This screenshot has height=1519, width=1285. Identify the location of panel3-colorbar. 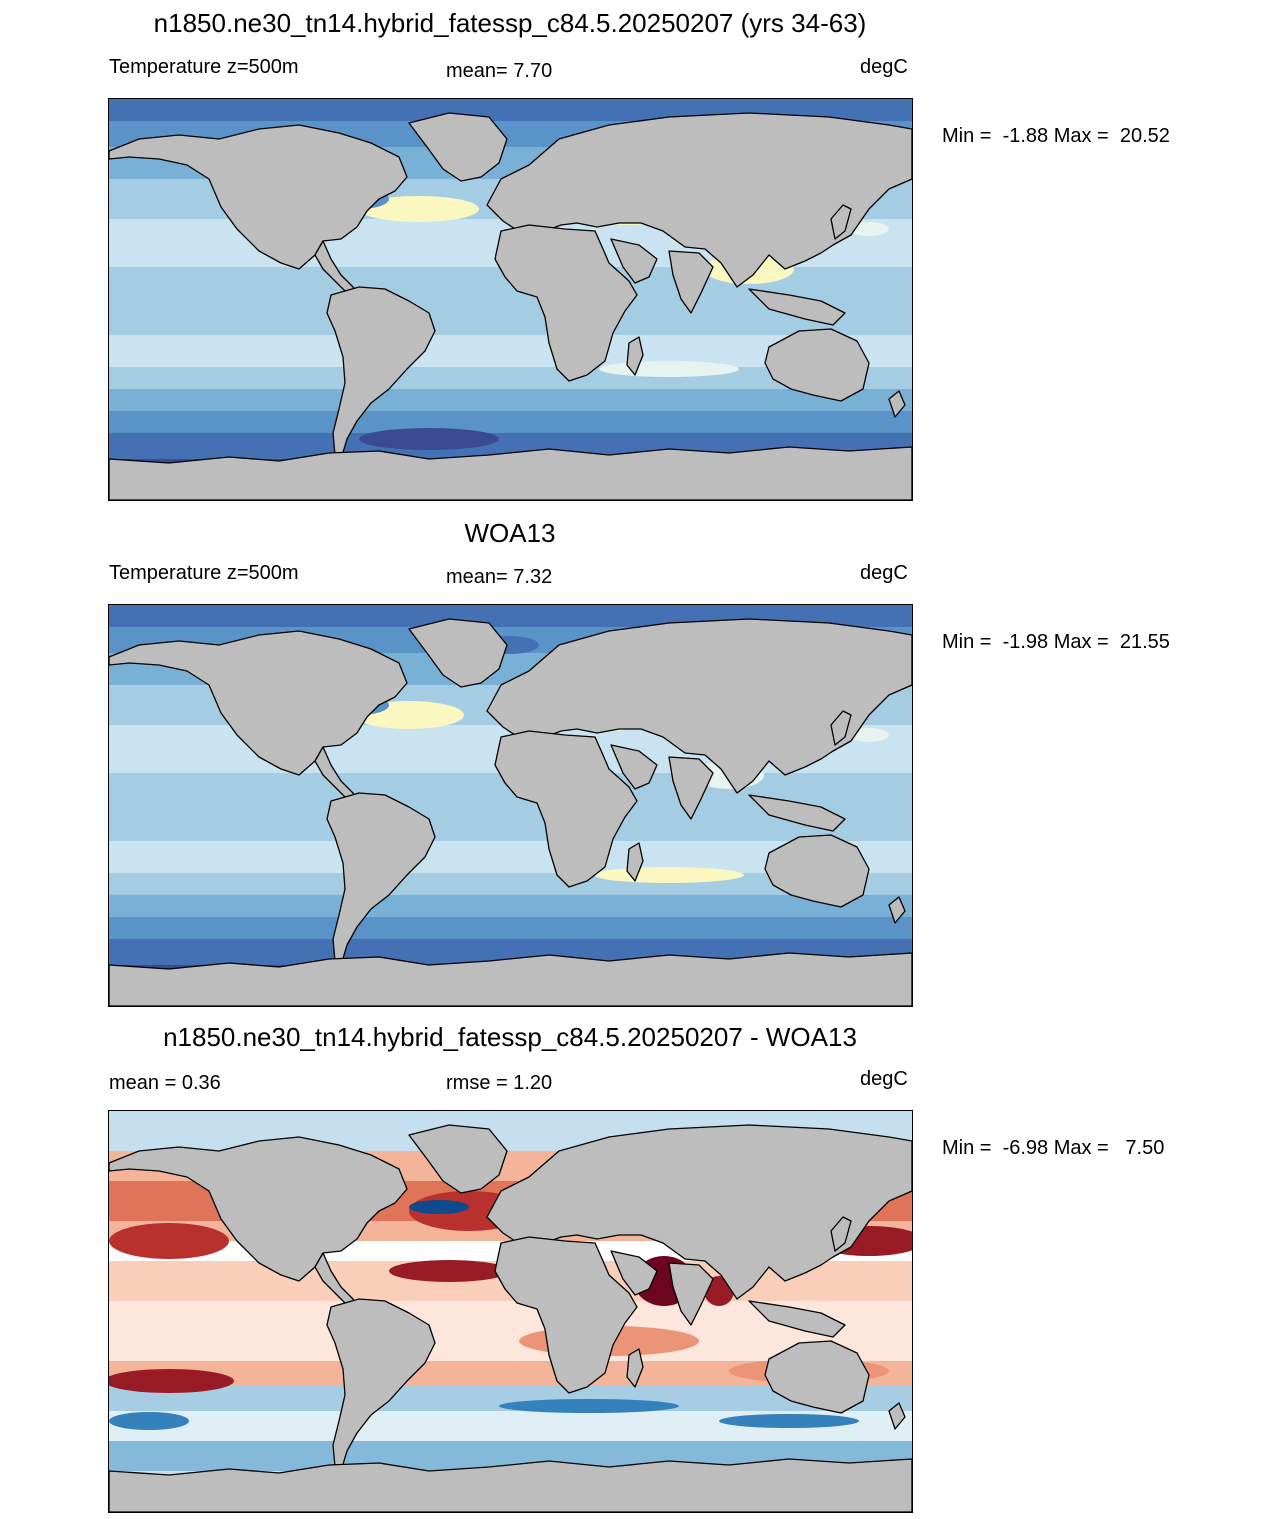
(1061, 1348).